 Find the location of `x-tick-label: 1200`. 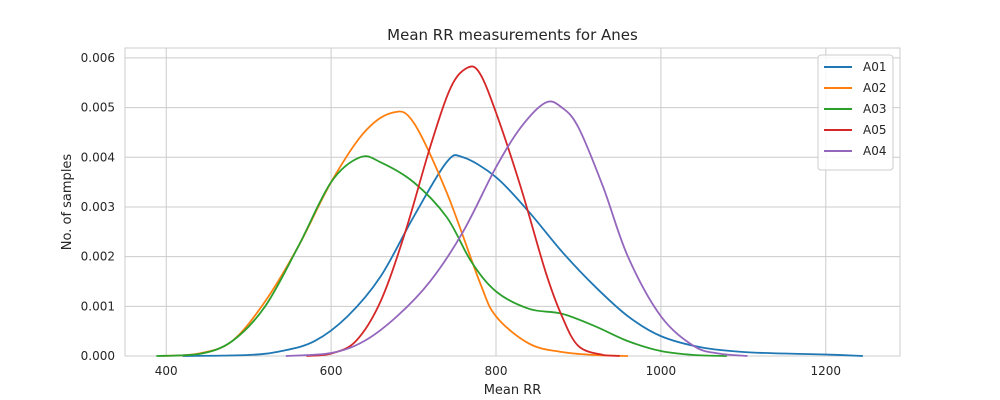

x-tick-label: 1200 is located at coordinates (826, 371).